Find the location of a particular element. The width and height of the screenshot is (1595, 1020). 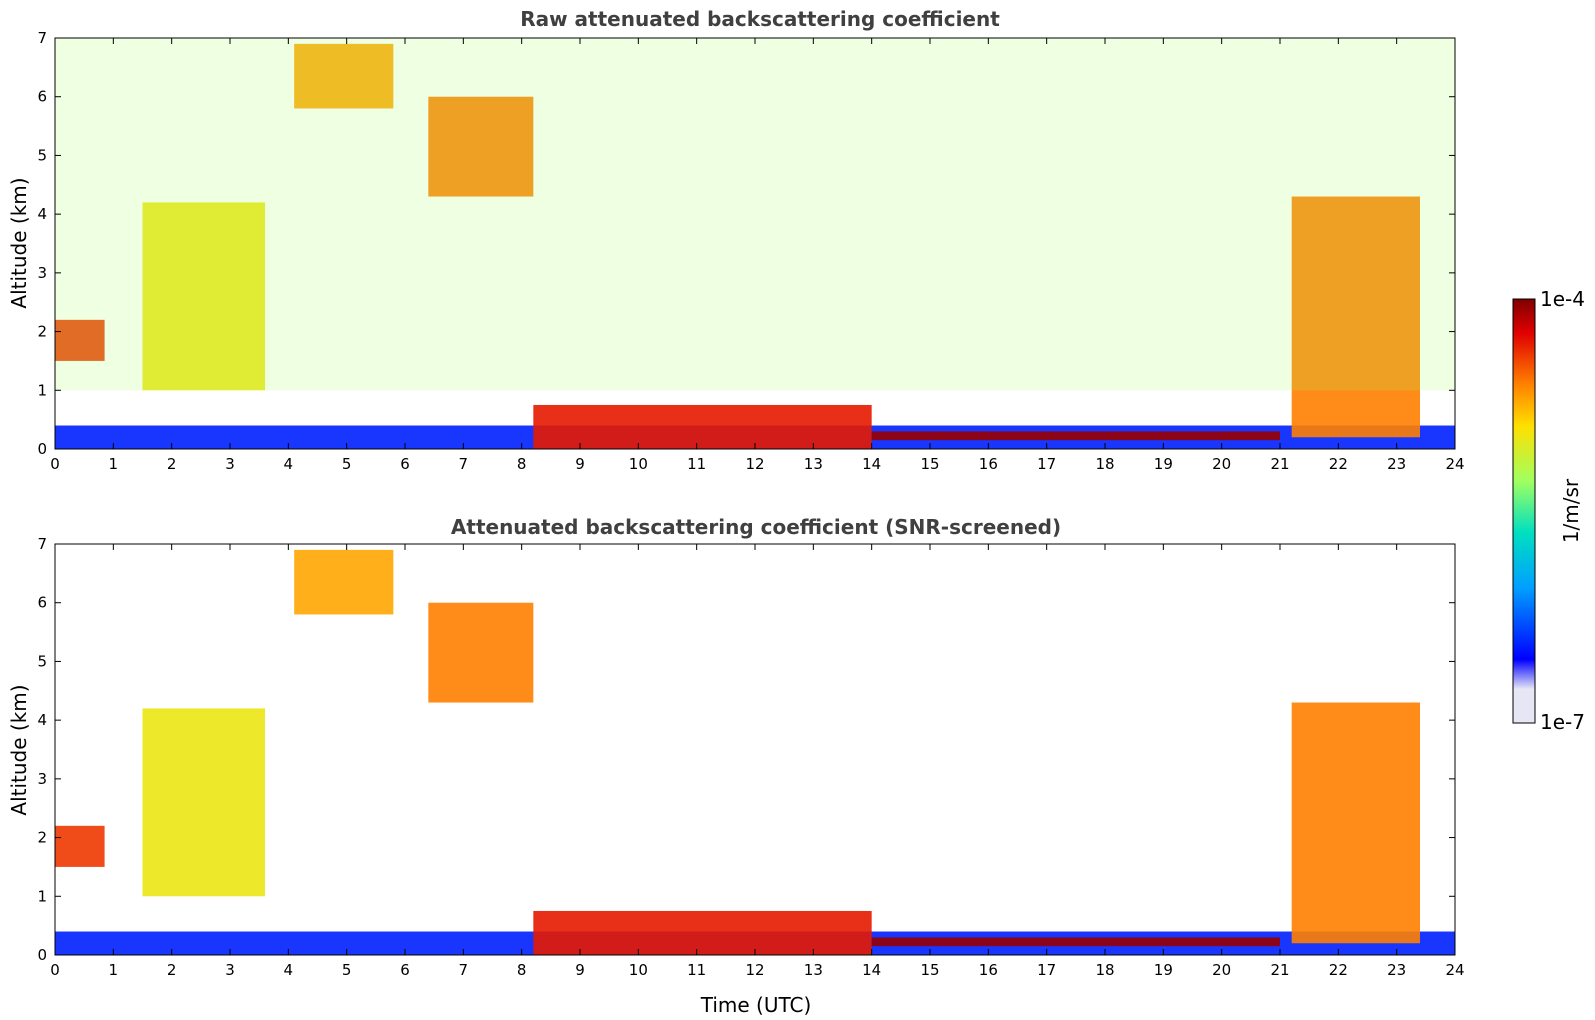

top-x-tick-label: 15 is located at coordinates (929, 464).